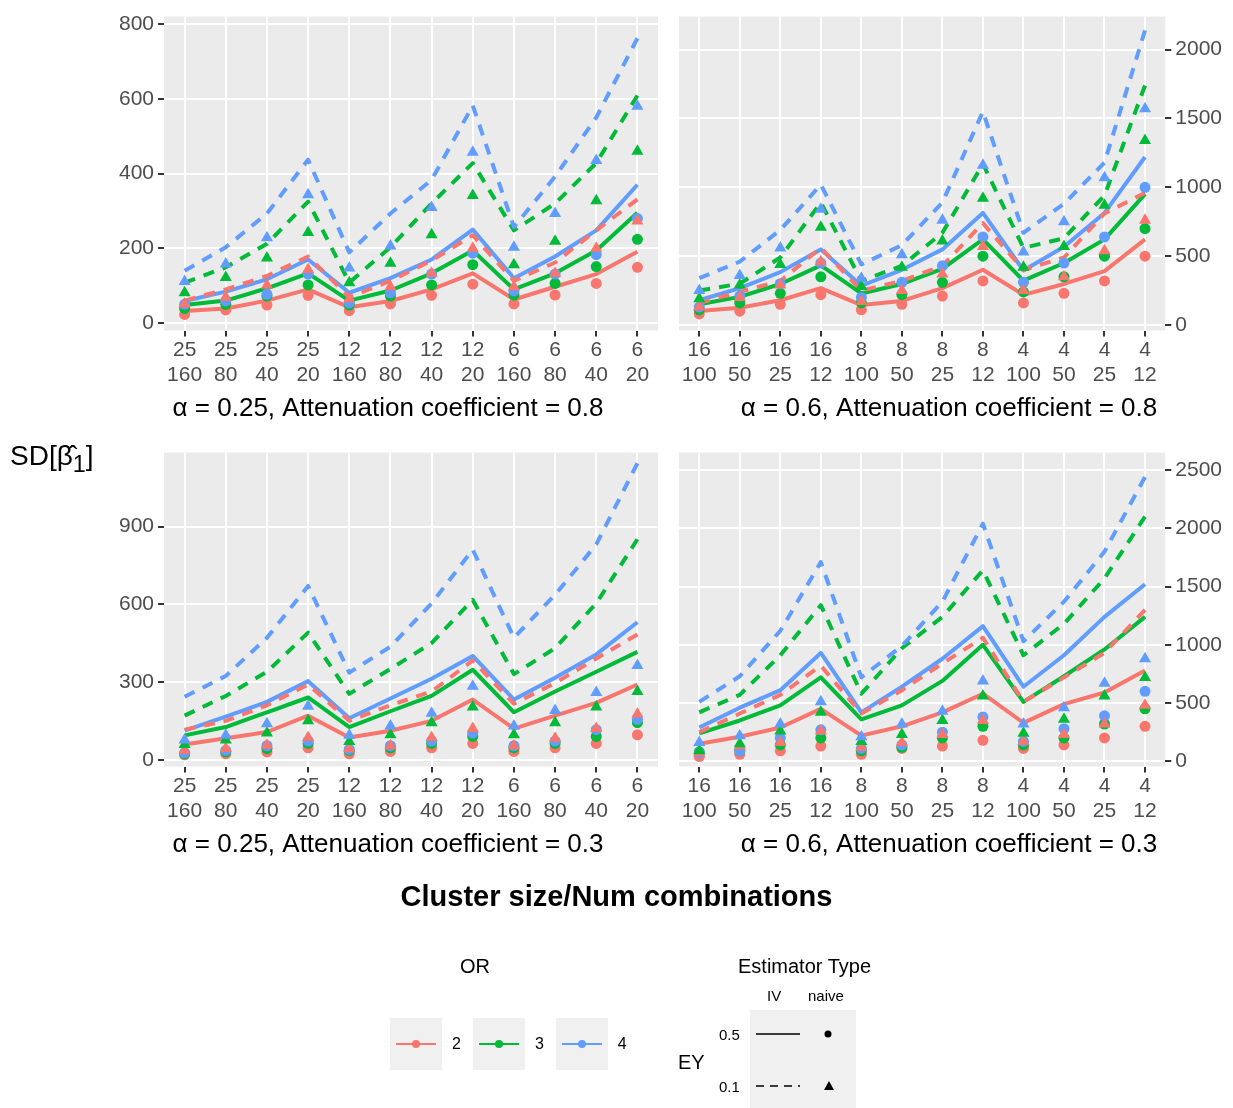 The height and width of the screenshot is (1108, 1233). What do you see at coordinates (136, 247) in the screenshot?
I see `y-tick-label: 200` at bounding box center [136, 247].